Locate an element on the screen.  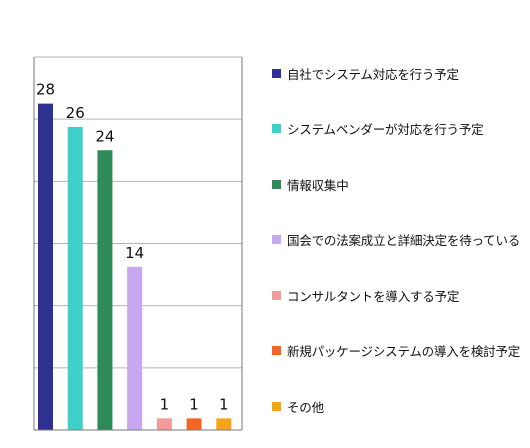
legend-label: 自社でシステム対応を行う予定 is located at coordinates (373, 74).